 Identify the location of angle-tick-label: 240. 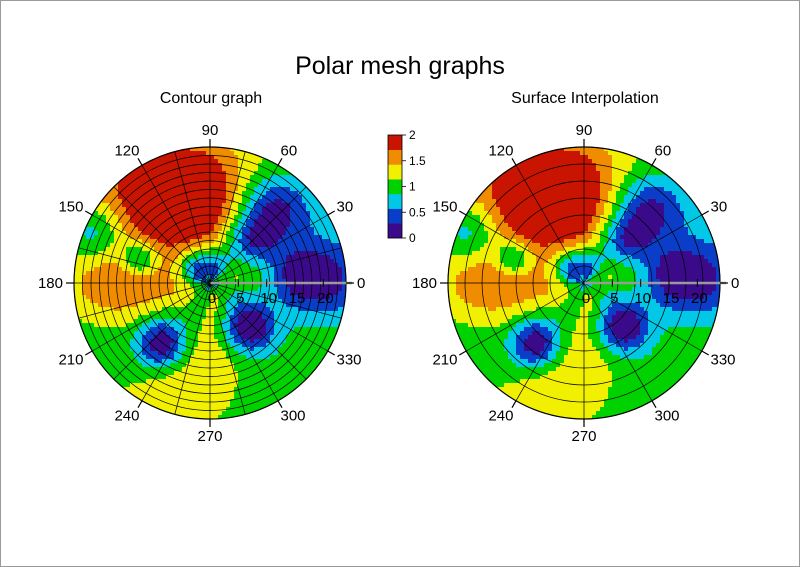
(126, 416).